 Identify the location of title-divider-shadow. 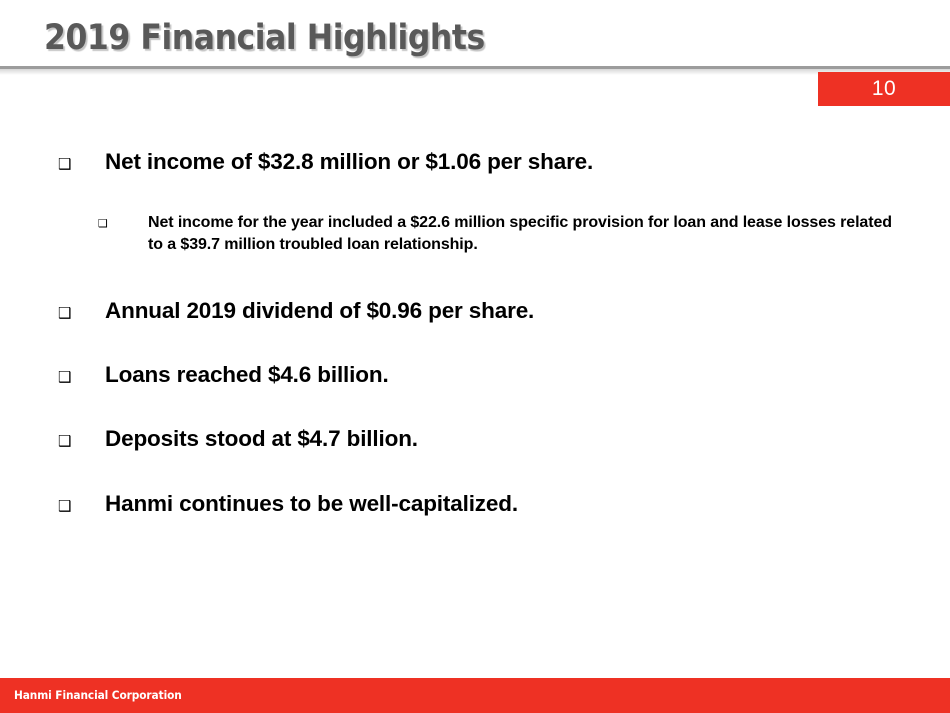
(475, 72).